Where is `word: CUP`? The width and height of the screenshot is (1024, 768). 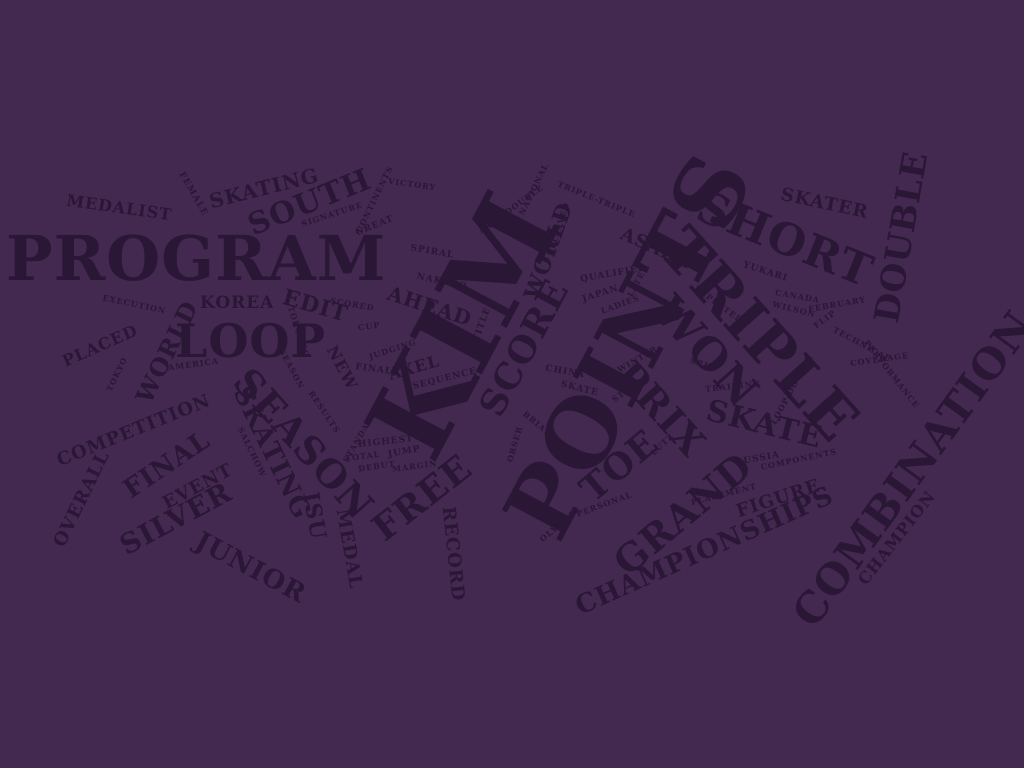 word: CUP is located at coordinates (369, 326).